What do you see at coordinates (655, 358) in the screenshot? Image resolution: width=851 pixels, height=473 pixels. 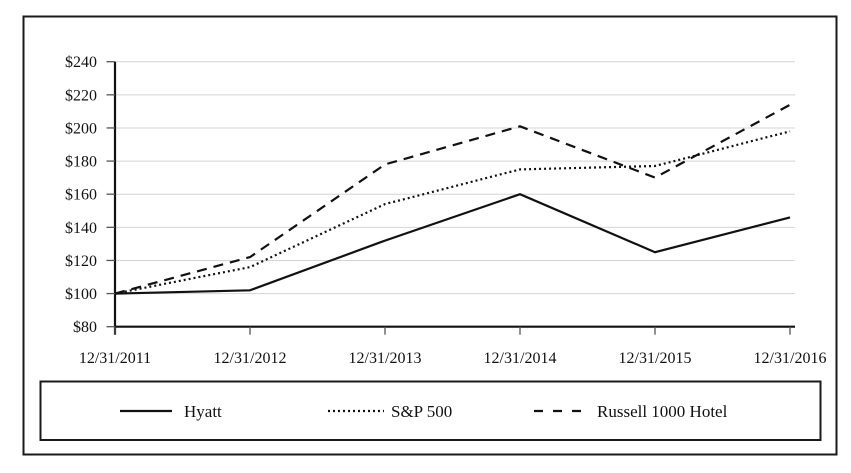 I see `x-tick-label: 12/31/2015` at bounding box center [655, 358].